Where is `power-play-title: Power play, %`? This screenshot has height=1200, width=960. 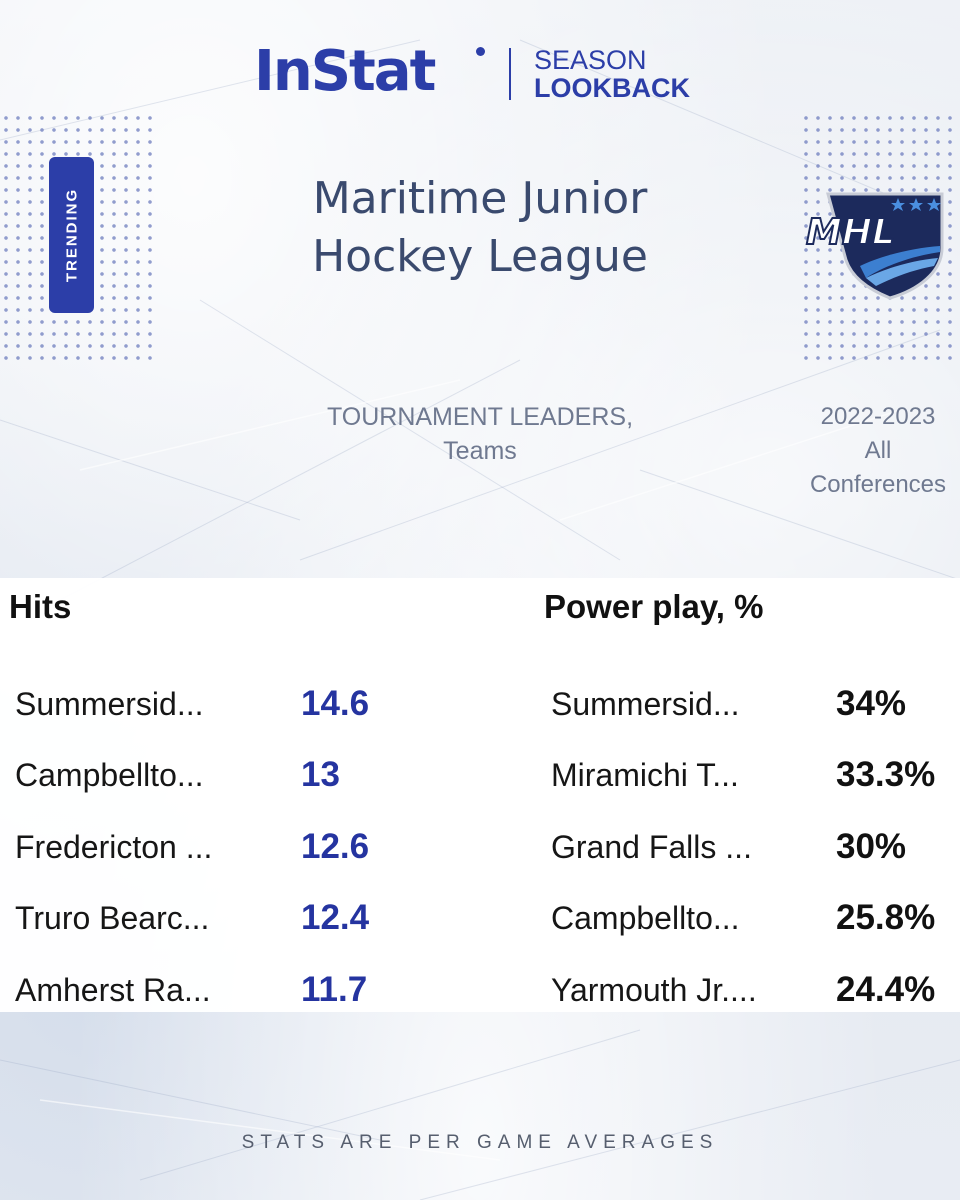
power-play-title: Power play, % is located at coordinates (654, 606).